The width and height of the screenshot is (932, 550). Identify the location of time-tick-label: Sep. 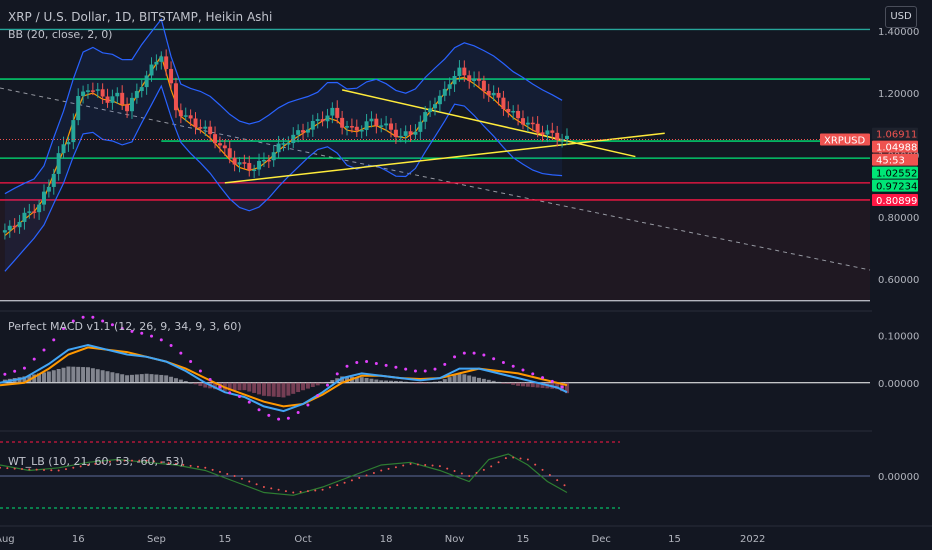
(156, 539).